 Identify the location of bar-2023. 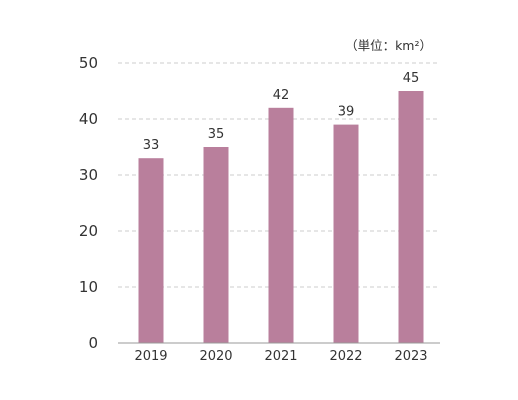
(411, 217).